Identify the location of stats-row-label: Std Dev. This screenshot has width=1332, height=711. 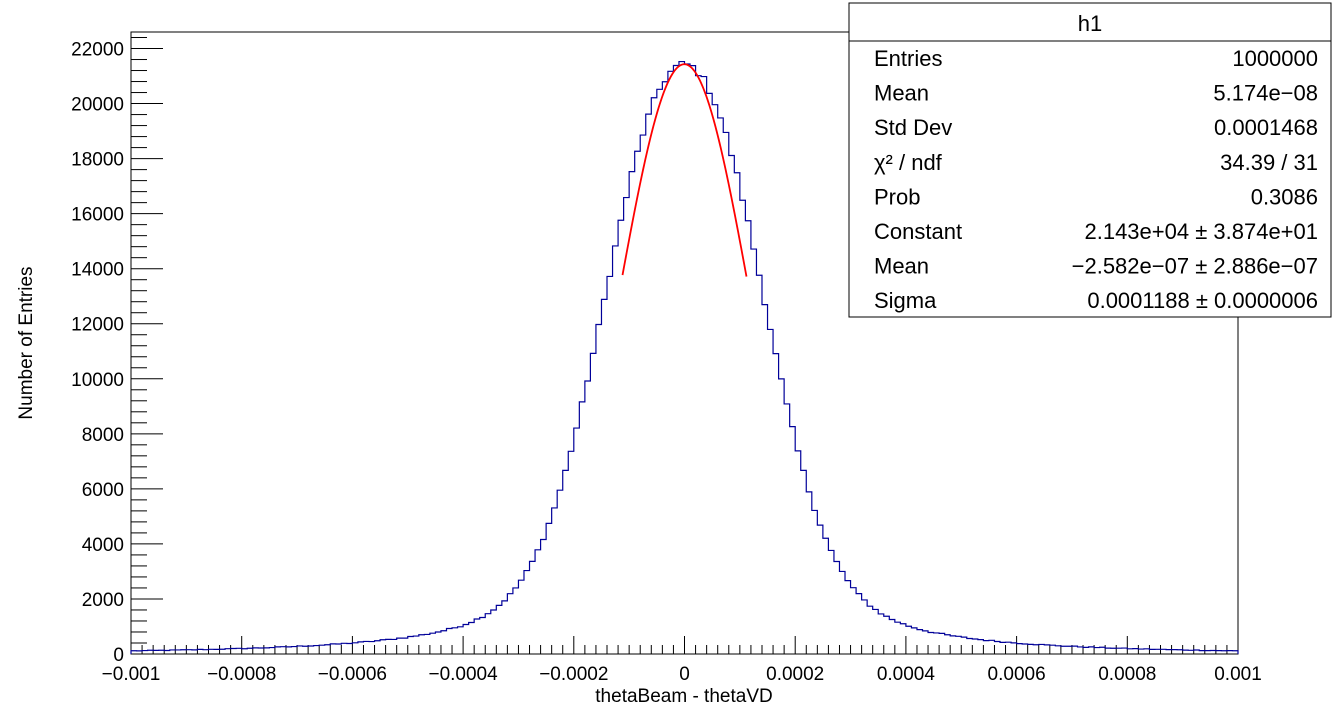
(913, 127).